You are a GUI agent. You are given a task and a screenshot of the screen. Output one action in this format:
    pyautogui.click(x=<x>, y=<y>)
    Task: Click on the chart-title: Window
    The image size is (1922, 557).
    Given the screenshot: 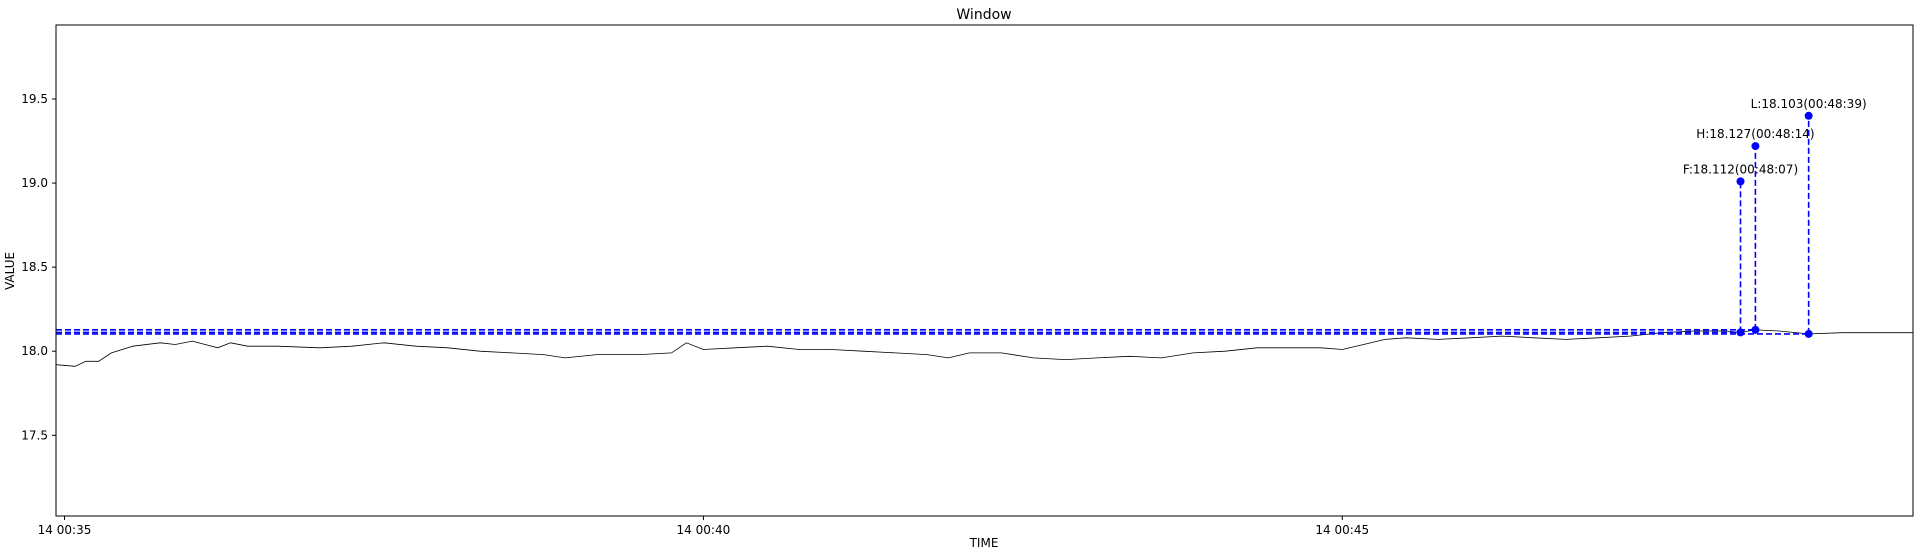 What is the action you would take?
    pyautogui.click(x=983, y=15)
    